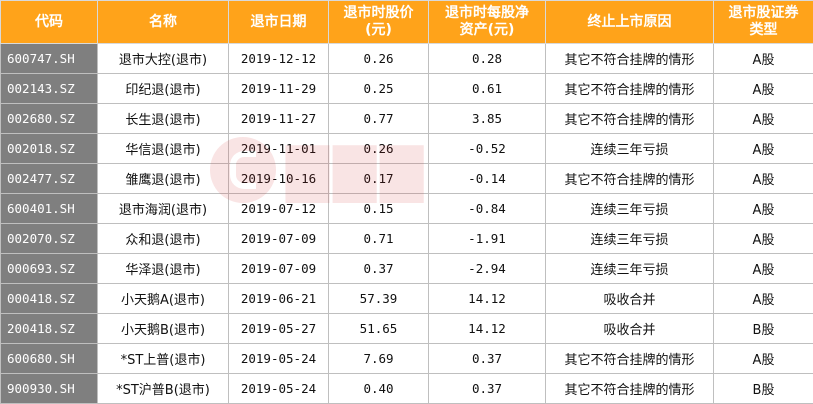  What do you see at coordinates (49, 359) in the screenshot?
I see `cell-code: 600680.SH` at bounding box center [49, 359].